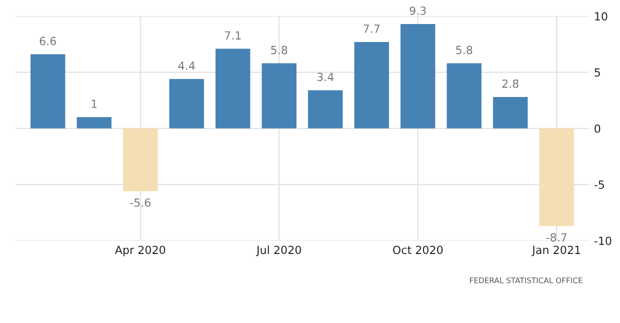  Describe the element at coordinates (140, 202) in the screenshot. I see `data-label: -5.6` at that location.